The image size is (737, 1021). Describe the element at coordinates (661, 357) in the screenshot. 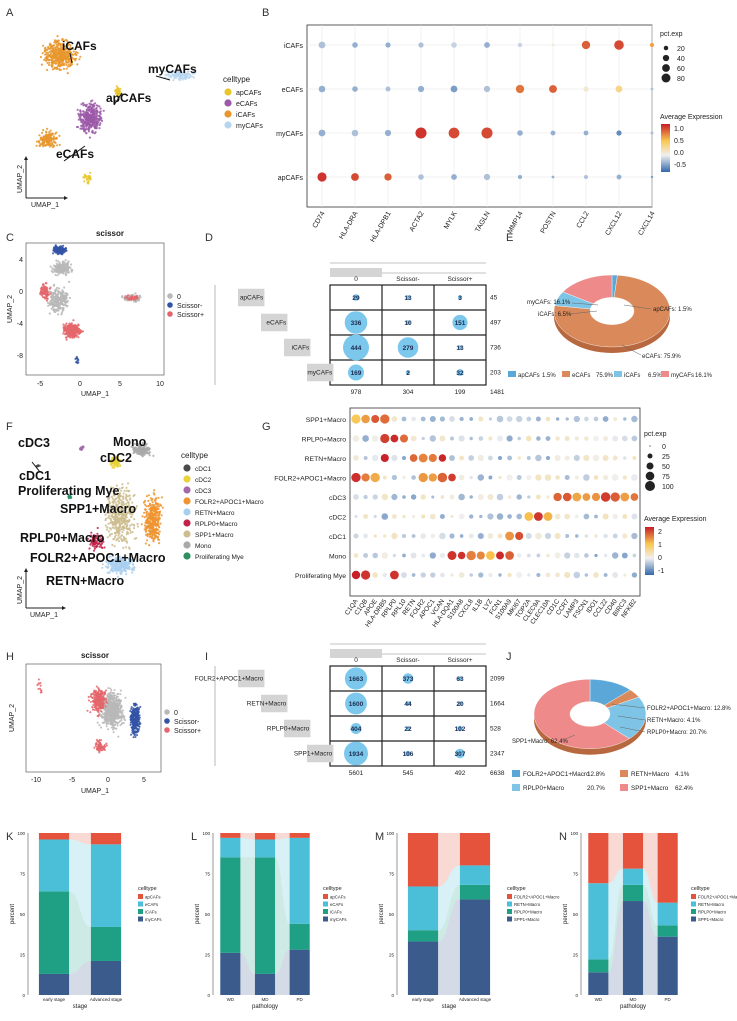

I see `slice-label: eCAFs: 75.9%` at that location.